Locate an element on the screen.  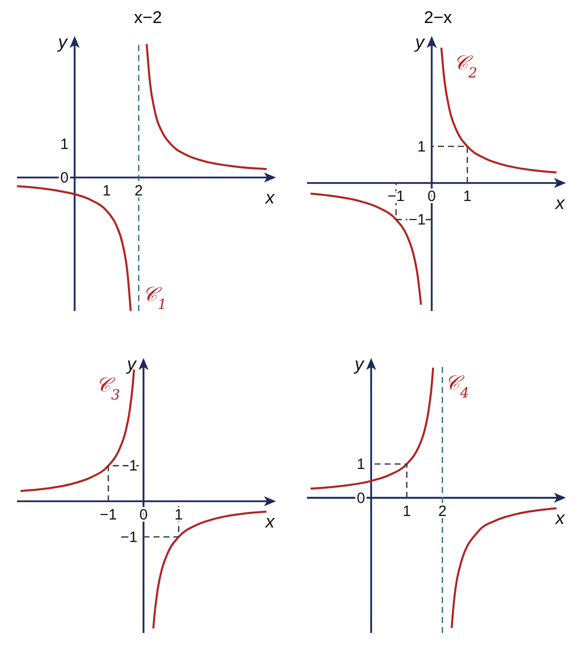
series-label: 𝒞$_{3}$ is located at coordinates (108, 388).